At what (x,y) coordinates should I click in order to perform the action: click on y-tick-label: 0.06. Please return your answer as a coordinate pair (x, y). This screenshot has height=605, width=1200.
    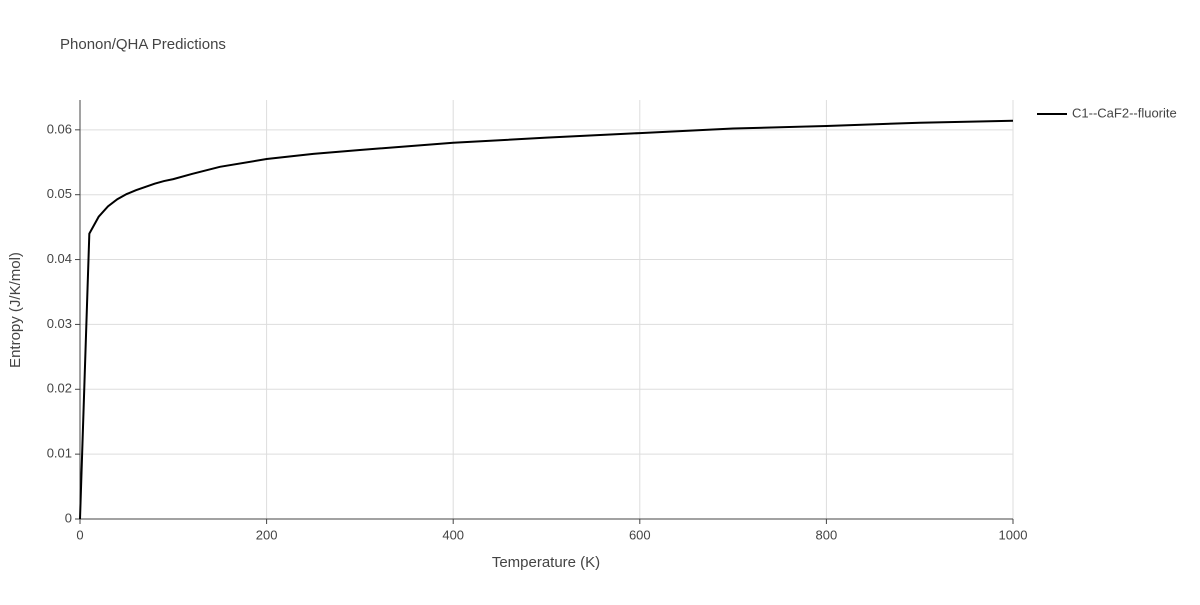
    Looking at the image, I should click on (59, 128).